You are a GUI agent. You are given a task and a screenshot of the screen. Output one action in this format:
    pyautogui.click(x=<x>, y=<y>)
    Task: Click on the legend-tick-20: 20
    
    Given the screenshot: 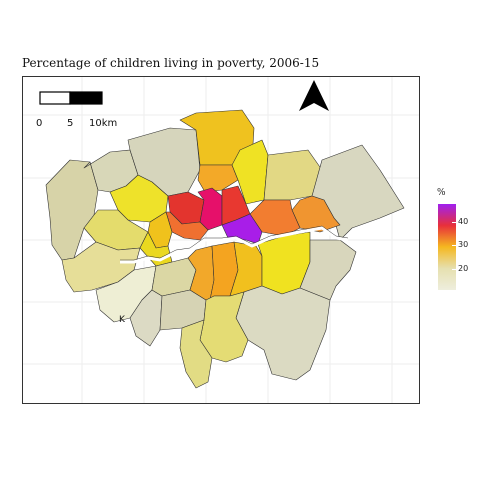 What is the action you would take?
    pyautogui.click(x=463, y=268)
    